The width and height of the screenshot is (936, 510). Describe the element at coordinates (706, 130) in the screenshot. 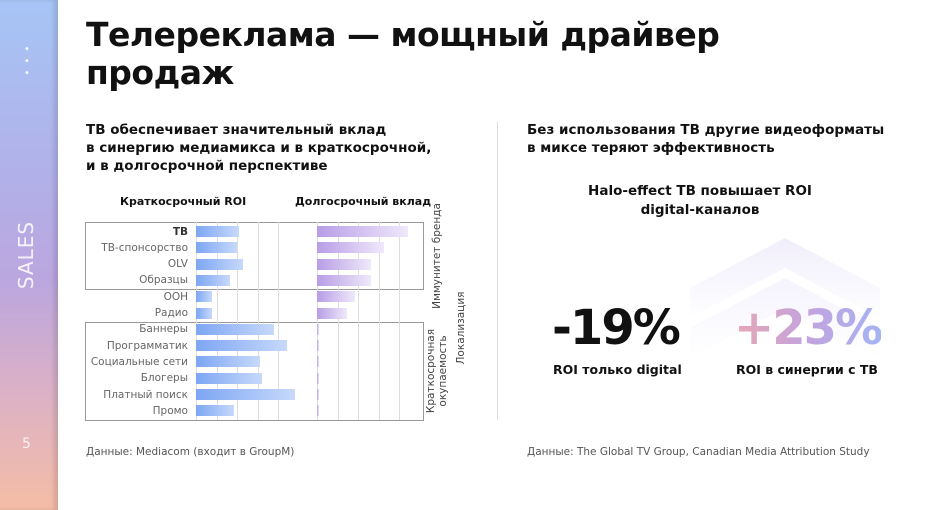

I see `right-subtitle-line: Без использования ТВ другие видеоформаты` at that location.